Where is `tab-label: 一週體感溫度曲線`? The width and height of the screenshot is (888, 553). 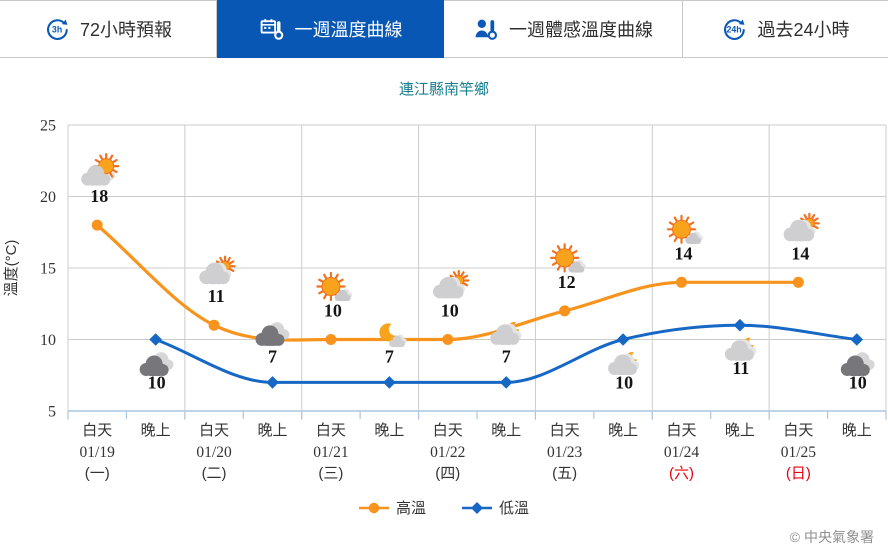 tab-label: 一週體感溫度曲線 is located at coordinates (581, 30).